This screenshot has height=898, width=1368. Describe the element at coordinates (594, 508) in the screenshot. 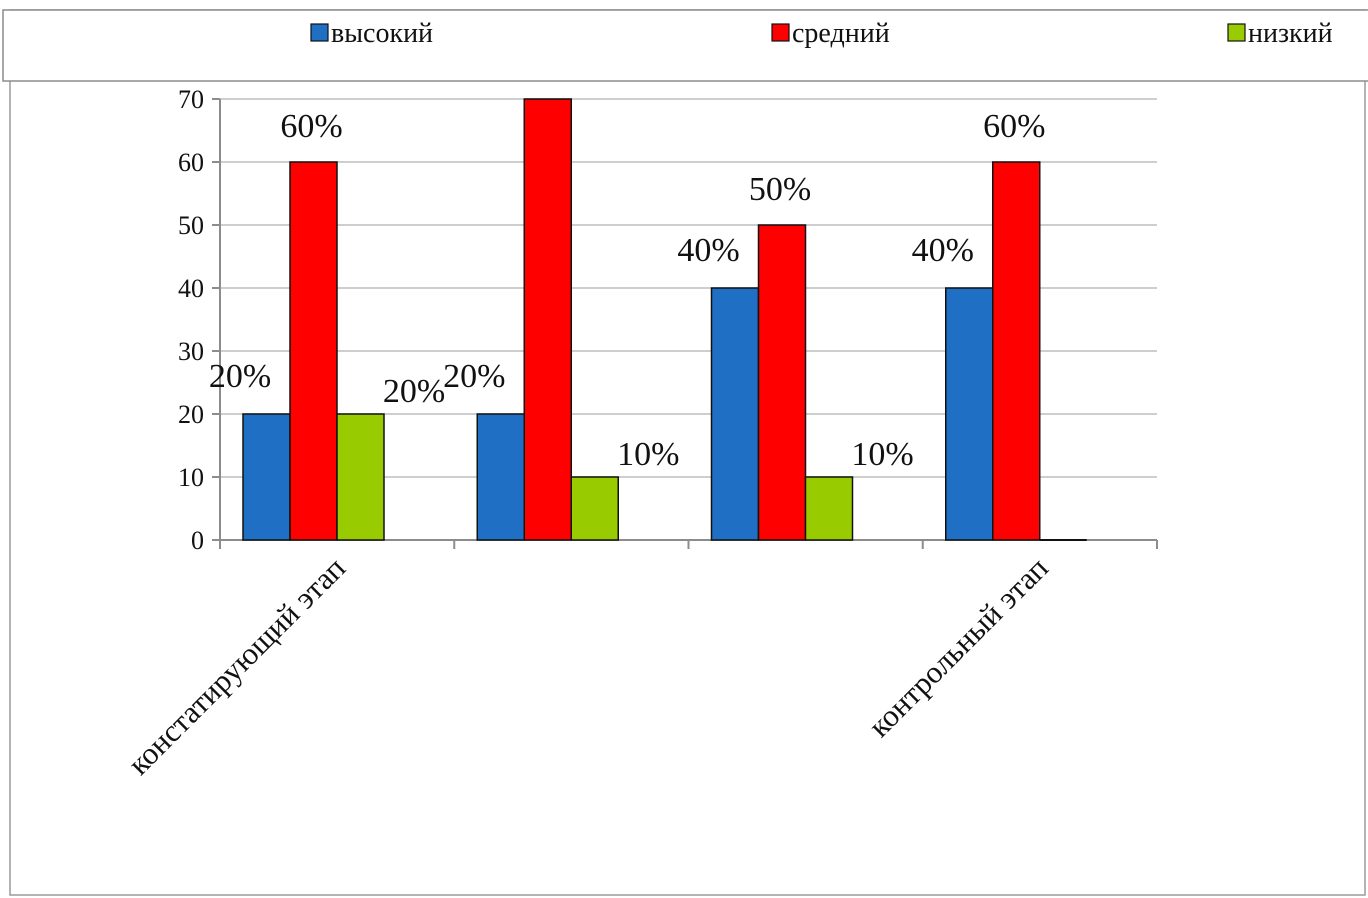

I see `bar-низкий-1` at that location.